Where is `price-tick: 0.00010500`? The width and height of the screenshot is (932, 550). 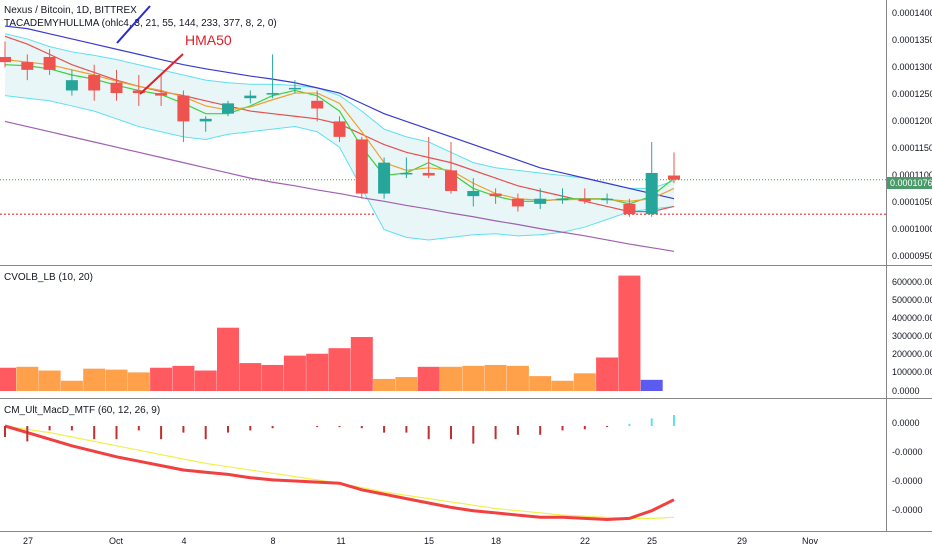
price-tick: 0.00010500 is located at coordinates (912, 202).